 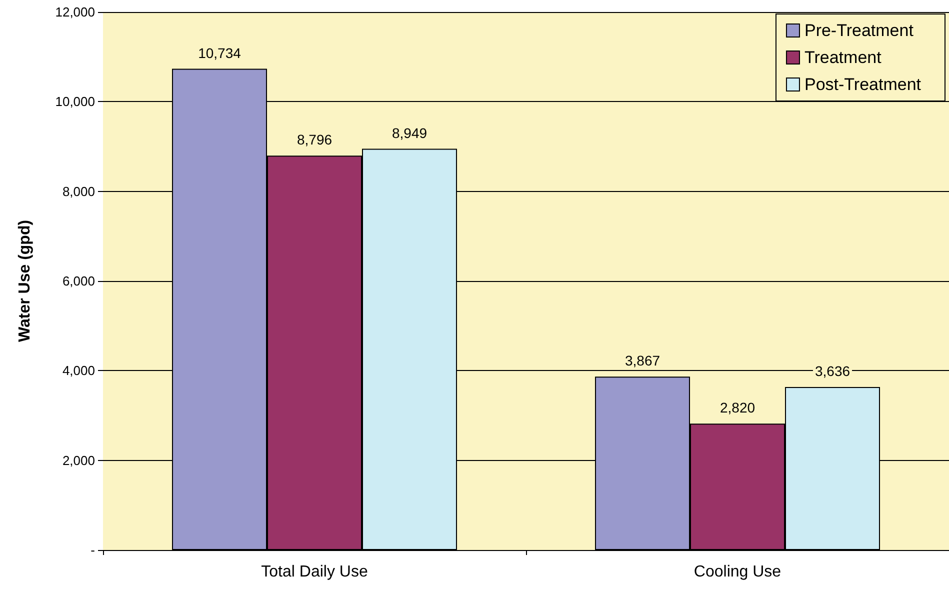 What do you see at coordinates (832, 370) in the screenshot?
I see `data-label: 3,636` at bounding box center [832, 370].